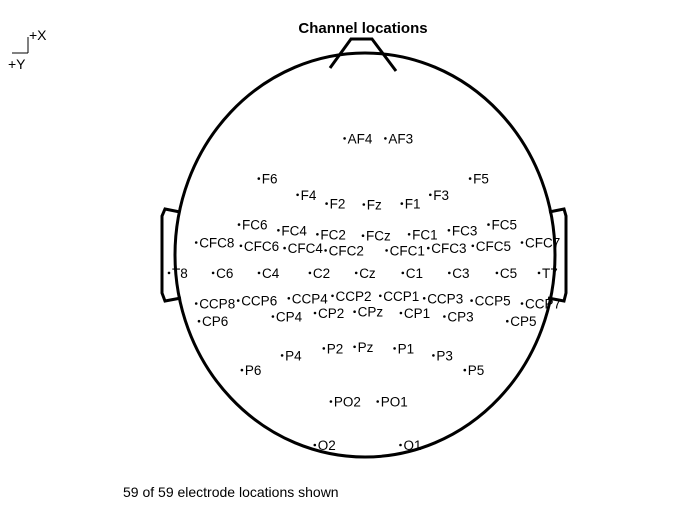  I want to click on electrode-label: CCP5, so click(493, 301).